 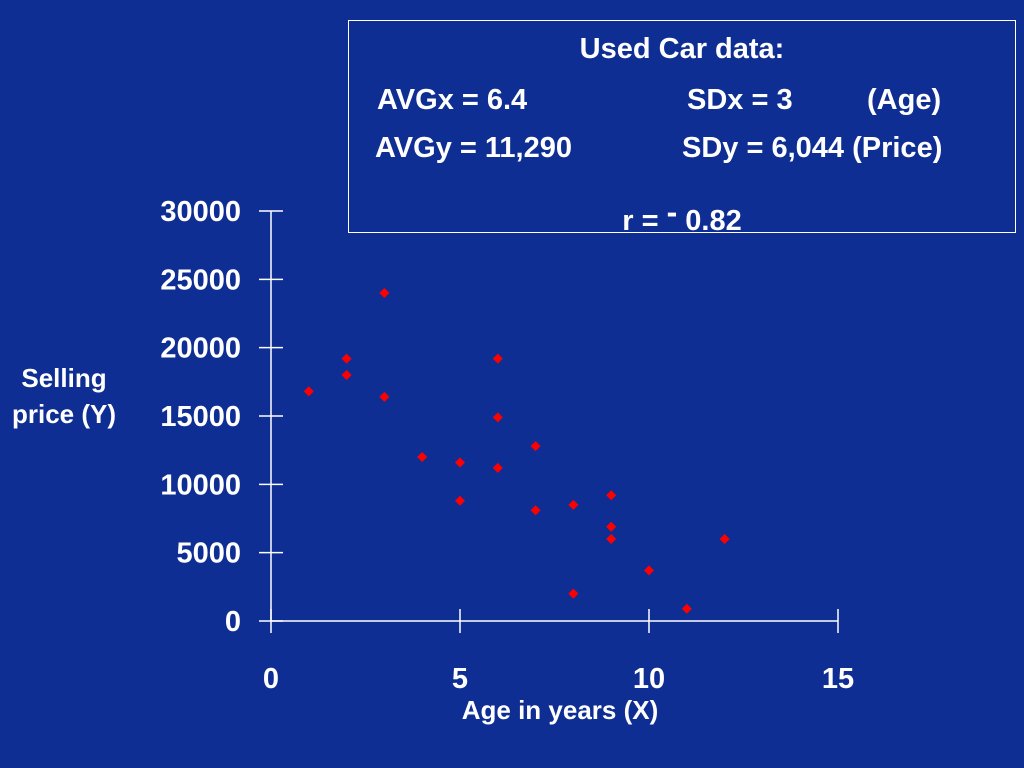 What do you see at coordinates (271, 679) in the screenshot?
I see `x-tick-label: 0` at bounding box center [271, 679].